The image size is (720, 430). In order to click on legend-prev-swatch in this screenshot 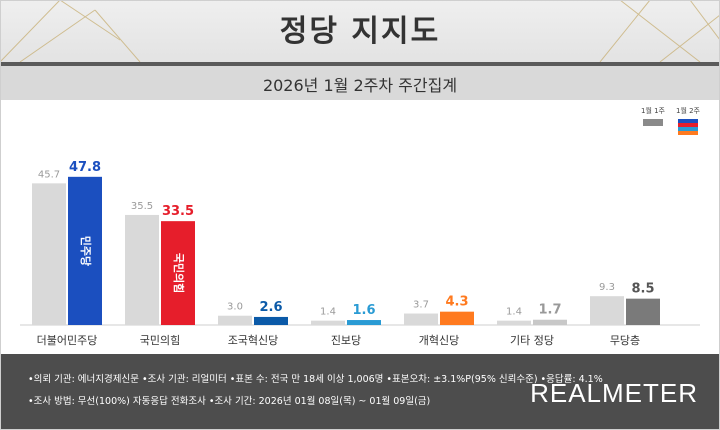, I will do `click(653, 122)`.